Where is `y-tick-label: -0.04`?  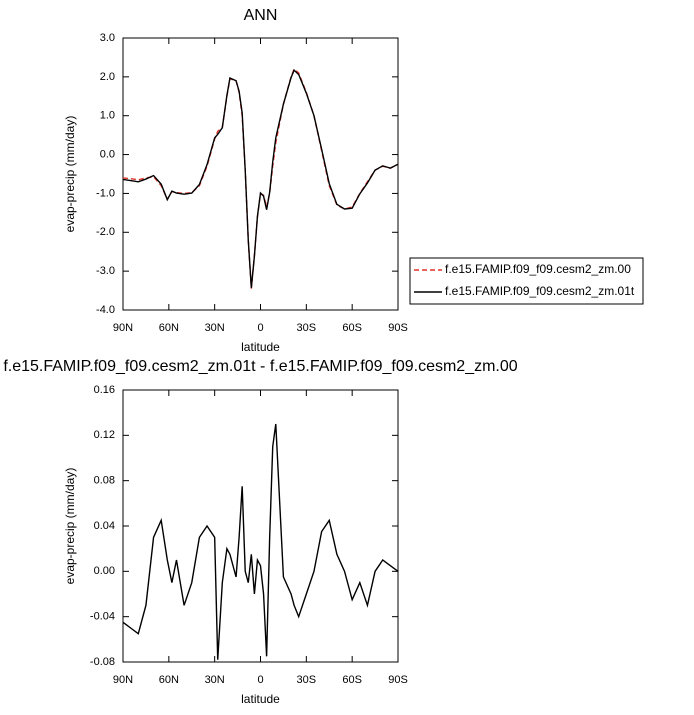 y-tick-label: -0.04 is located at coordinates (102, 617).